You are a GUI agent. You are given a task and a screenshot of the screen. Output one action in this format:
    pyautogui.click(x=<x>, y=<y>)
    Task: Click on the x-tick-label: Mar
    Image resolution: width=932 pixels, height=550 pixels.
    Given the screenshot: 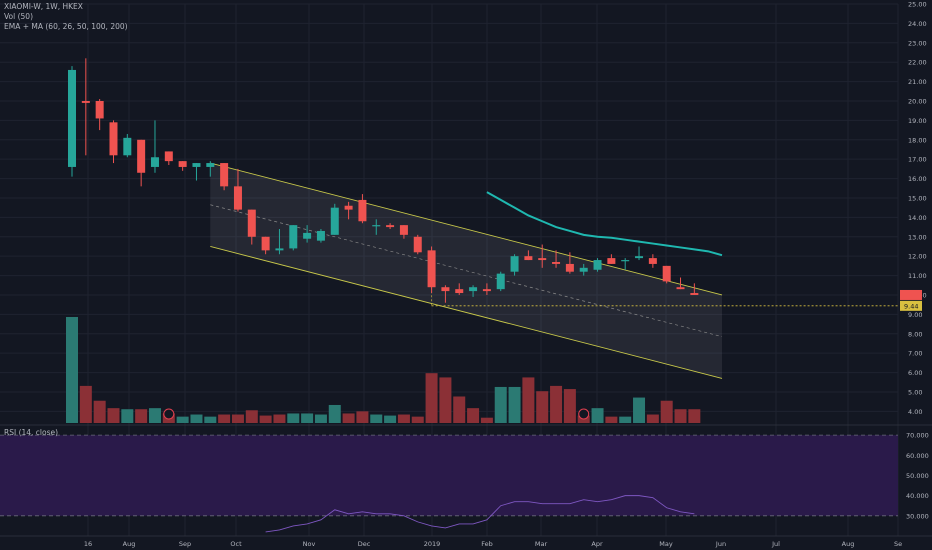 What is the action you would take?
    pyautogui.click(x=541, y=544)
    